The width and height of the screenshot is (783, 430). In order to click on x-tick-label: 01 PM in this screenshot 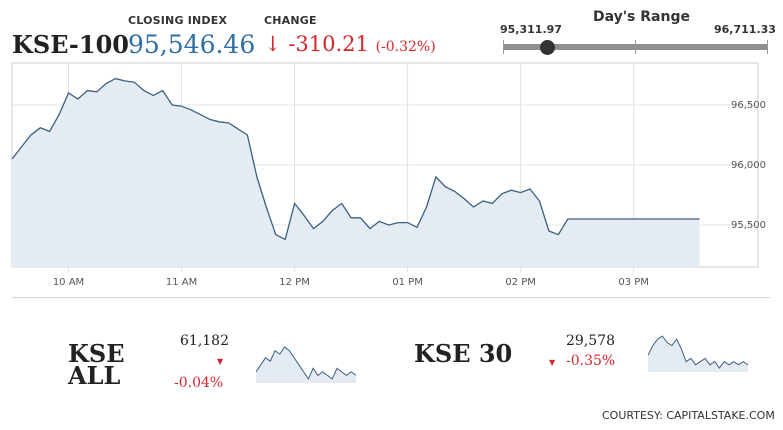, I will do `click(407, 282)`.